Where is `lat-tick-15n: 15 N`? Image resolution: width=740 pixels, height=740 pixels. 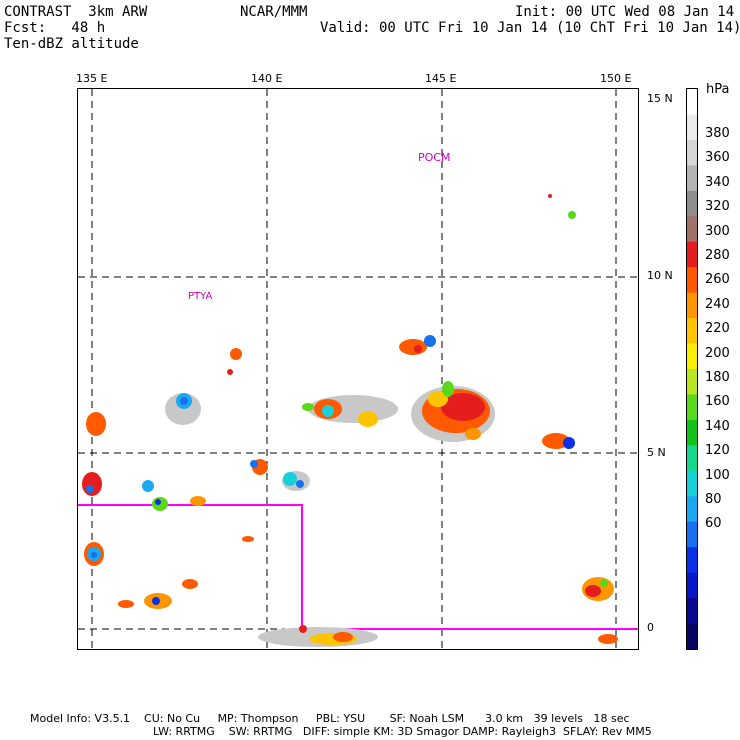
lat-tick-15n: 15 N is located at coordinates (660, 98).